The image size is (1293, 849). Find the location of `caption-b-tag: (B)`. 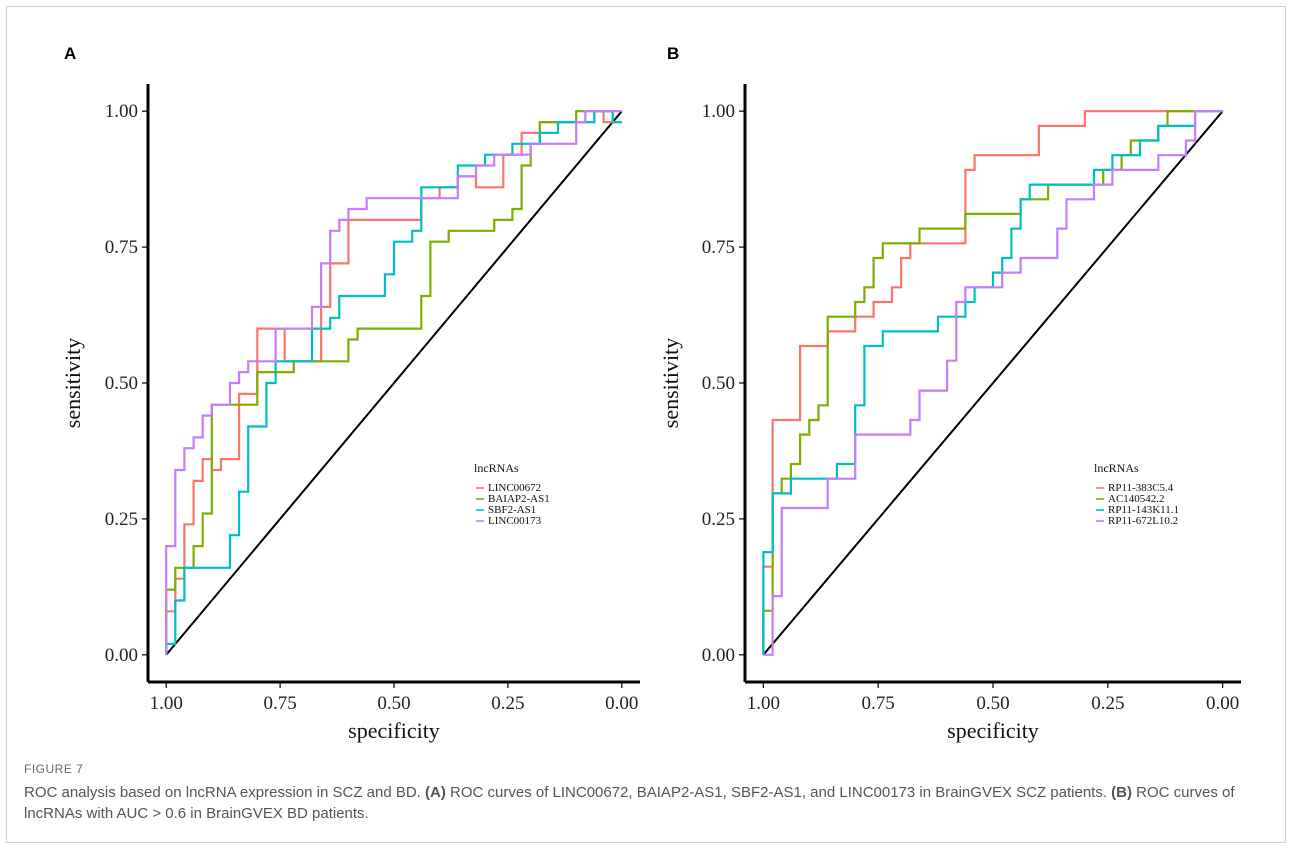

caption-b-tag: (B) is located at coordinates (1121, 792).